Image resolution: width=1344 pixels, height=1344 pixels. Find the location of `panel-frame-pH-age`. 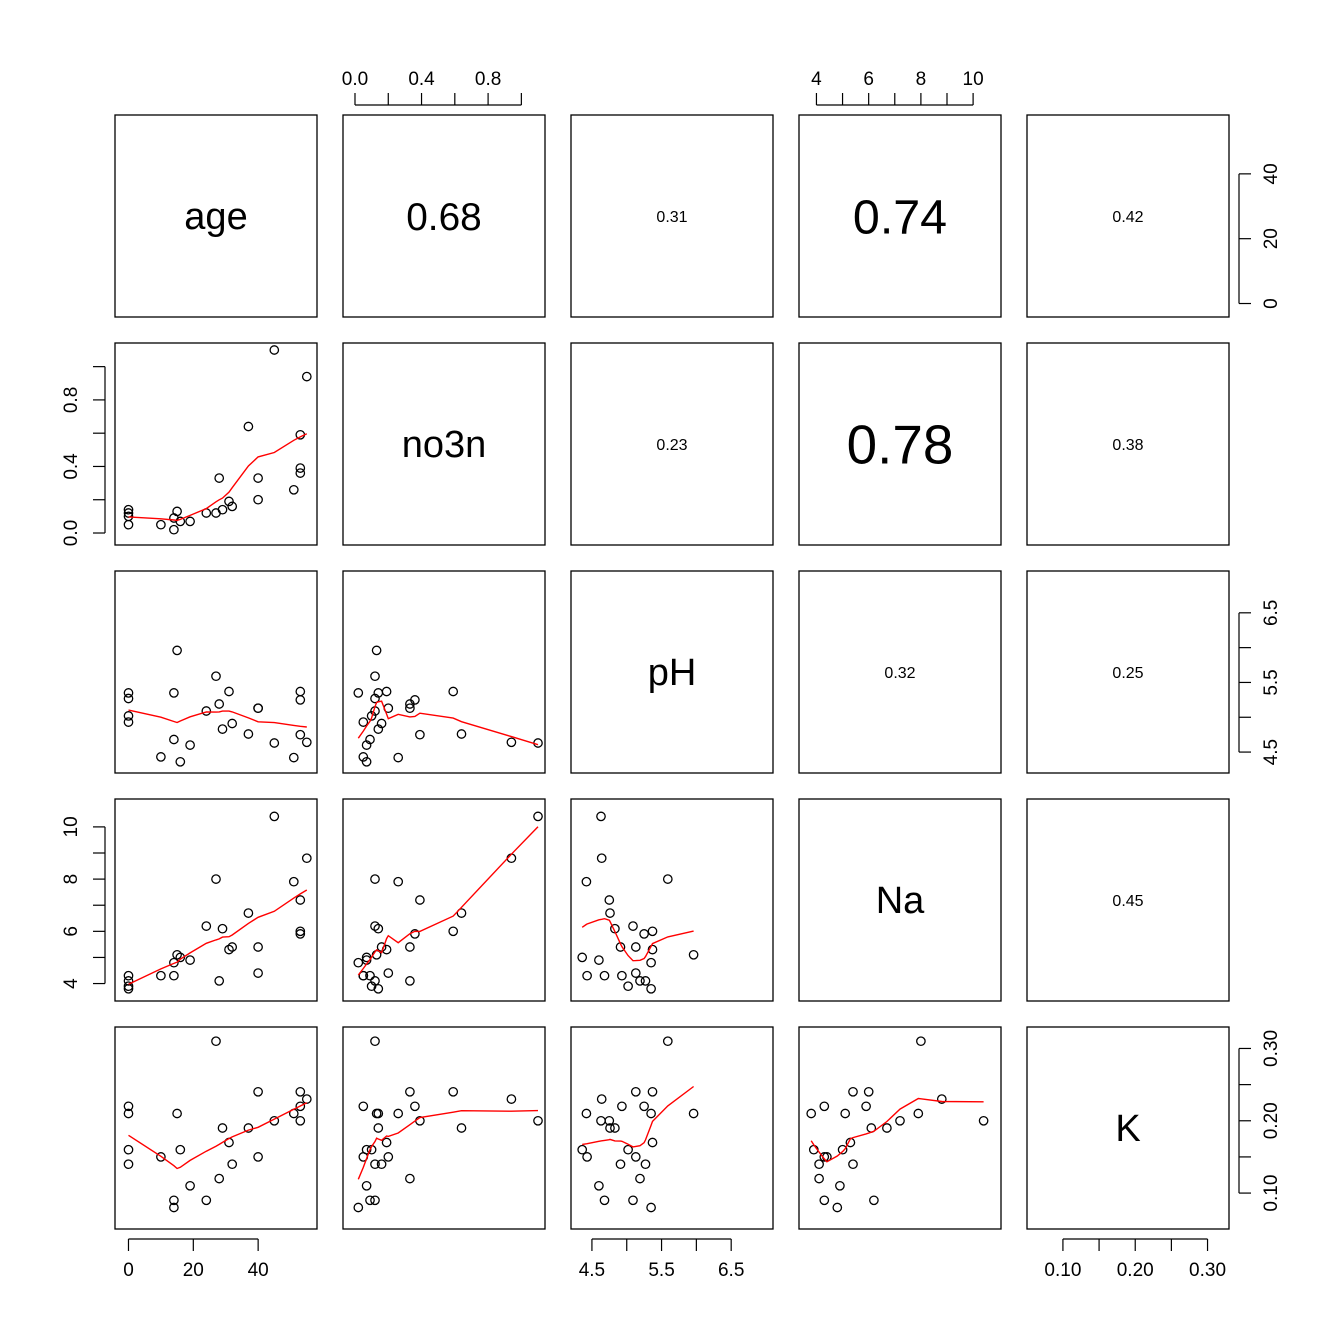

panel-frame-pH-age is located at coordinates (216, 672).